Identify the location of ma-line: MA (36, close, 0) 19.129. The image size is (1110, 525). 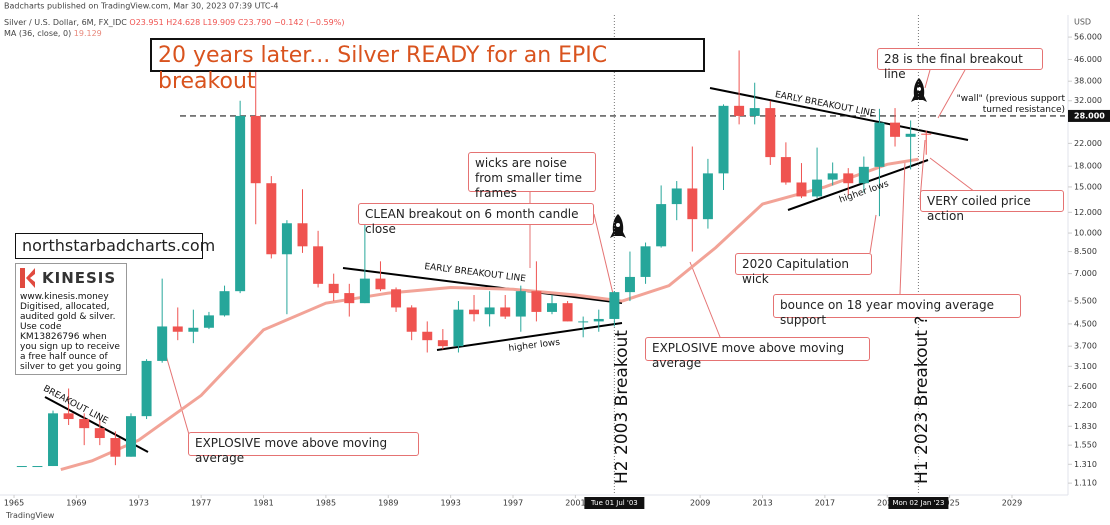
(53, 33).